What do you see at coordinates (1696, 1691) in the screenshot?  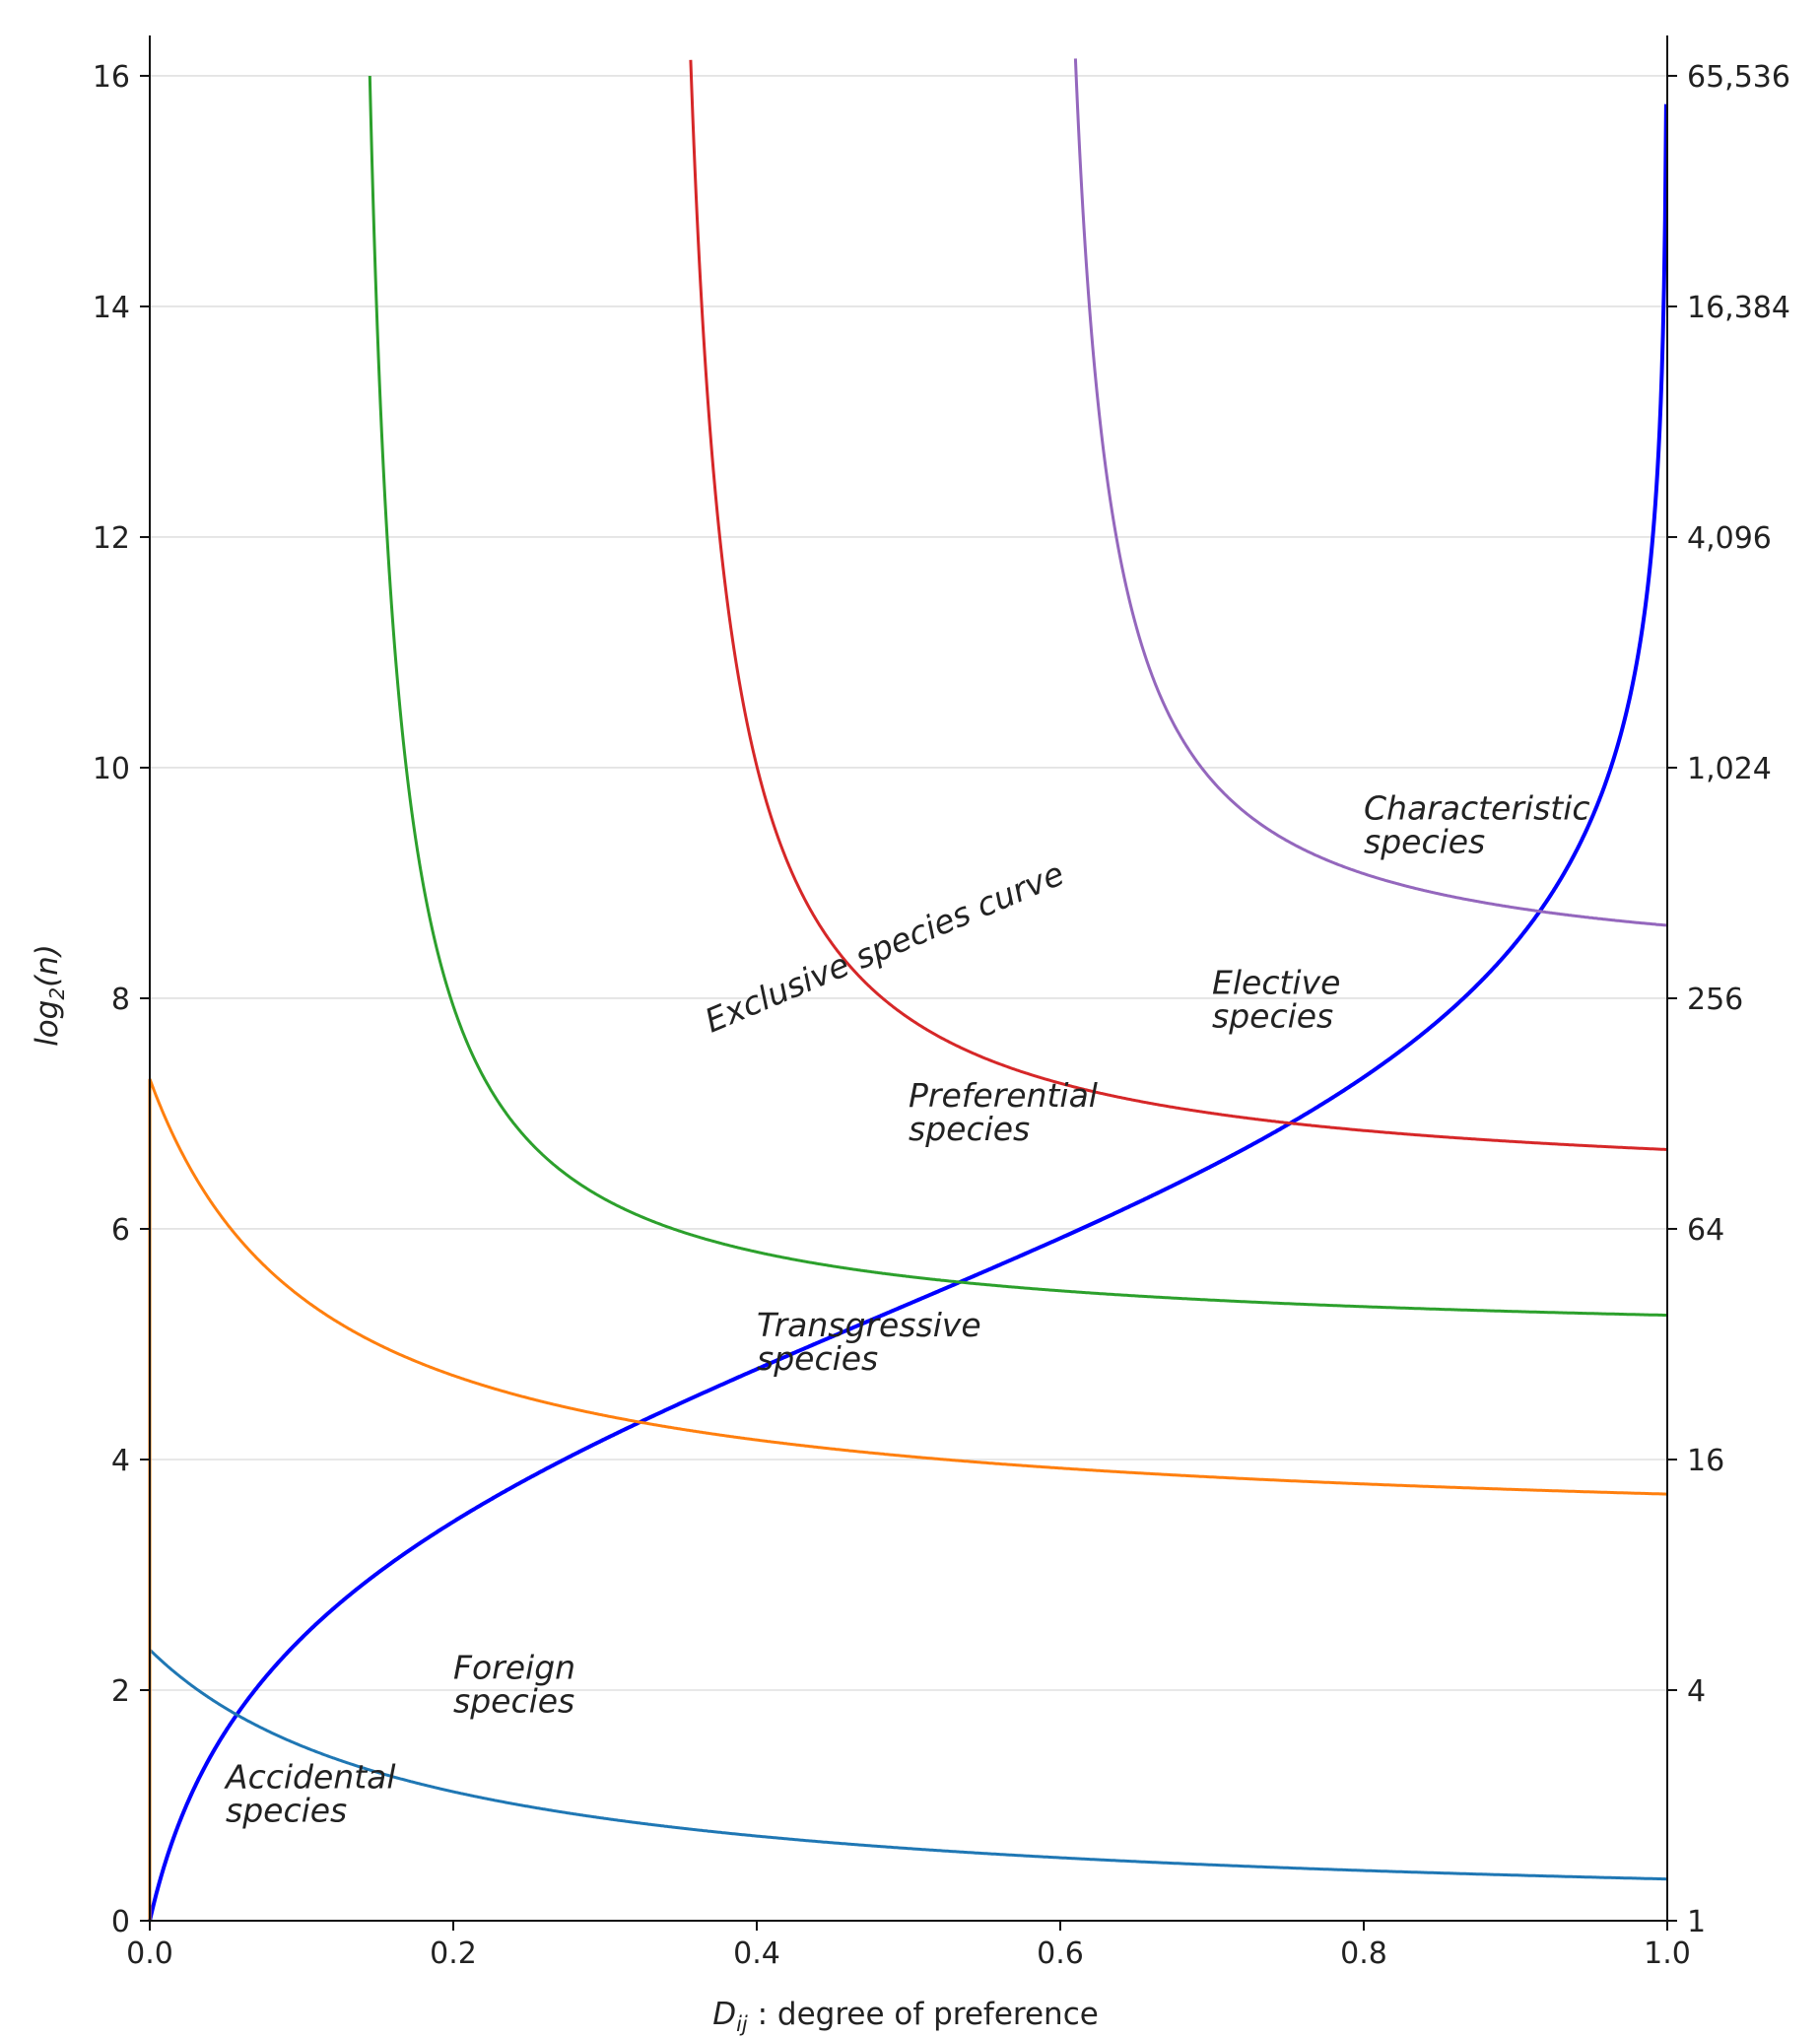 I see `y2-tick-label: 4` at bounding box center [1696, 1691].